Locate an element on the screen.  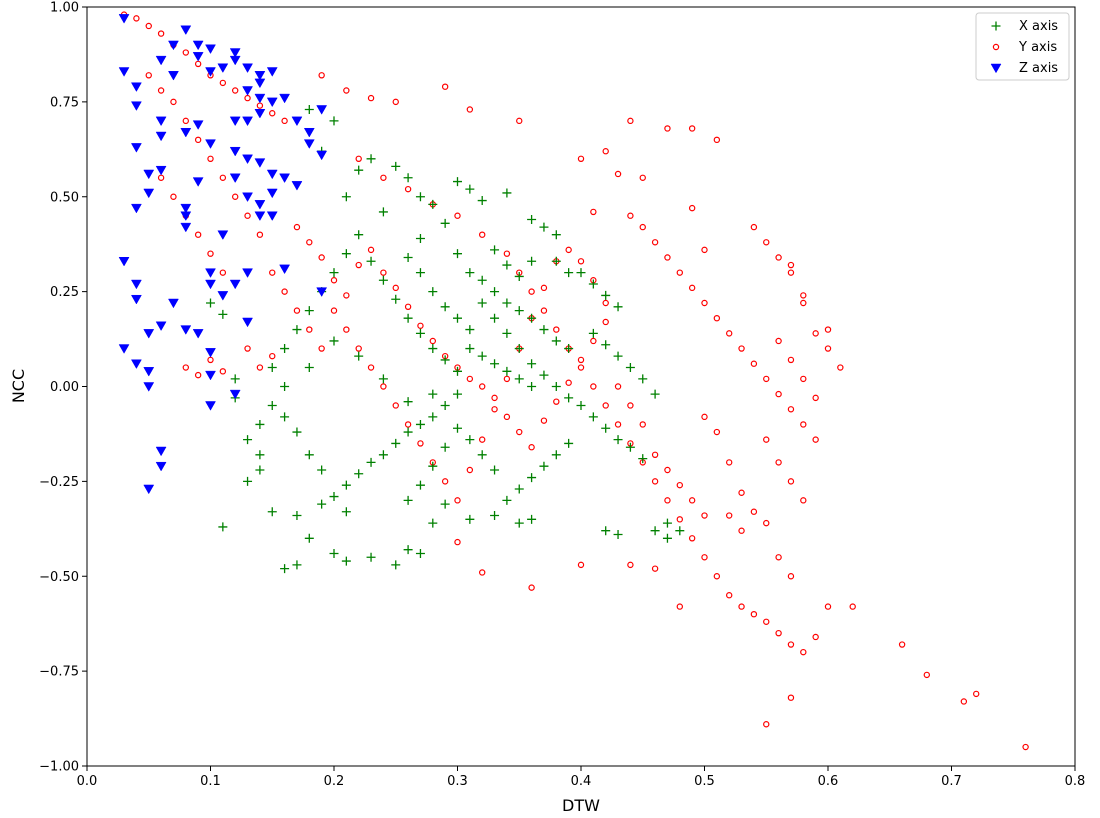
legend-marker-triangle is located at coordinates (996, 68).